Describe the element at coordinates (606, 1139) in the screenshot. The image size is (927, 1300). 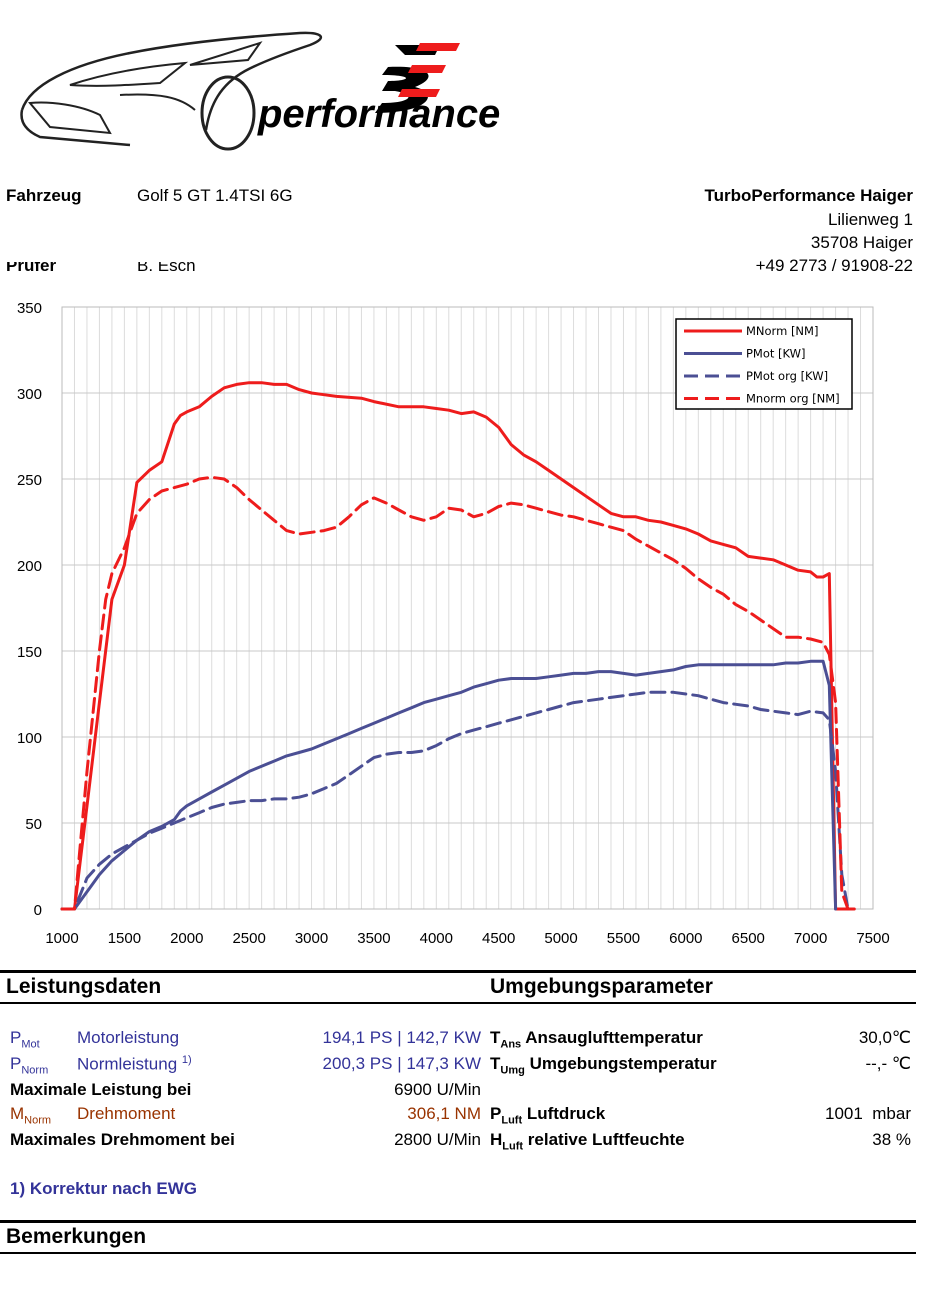
I see `hluft-label: relative Luftfeuchte` at that location.